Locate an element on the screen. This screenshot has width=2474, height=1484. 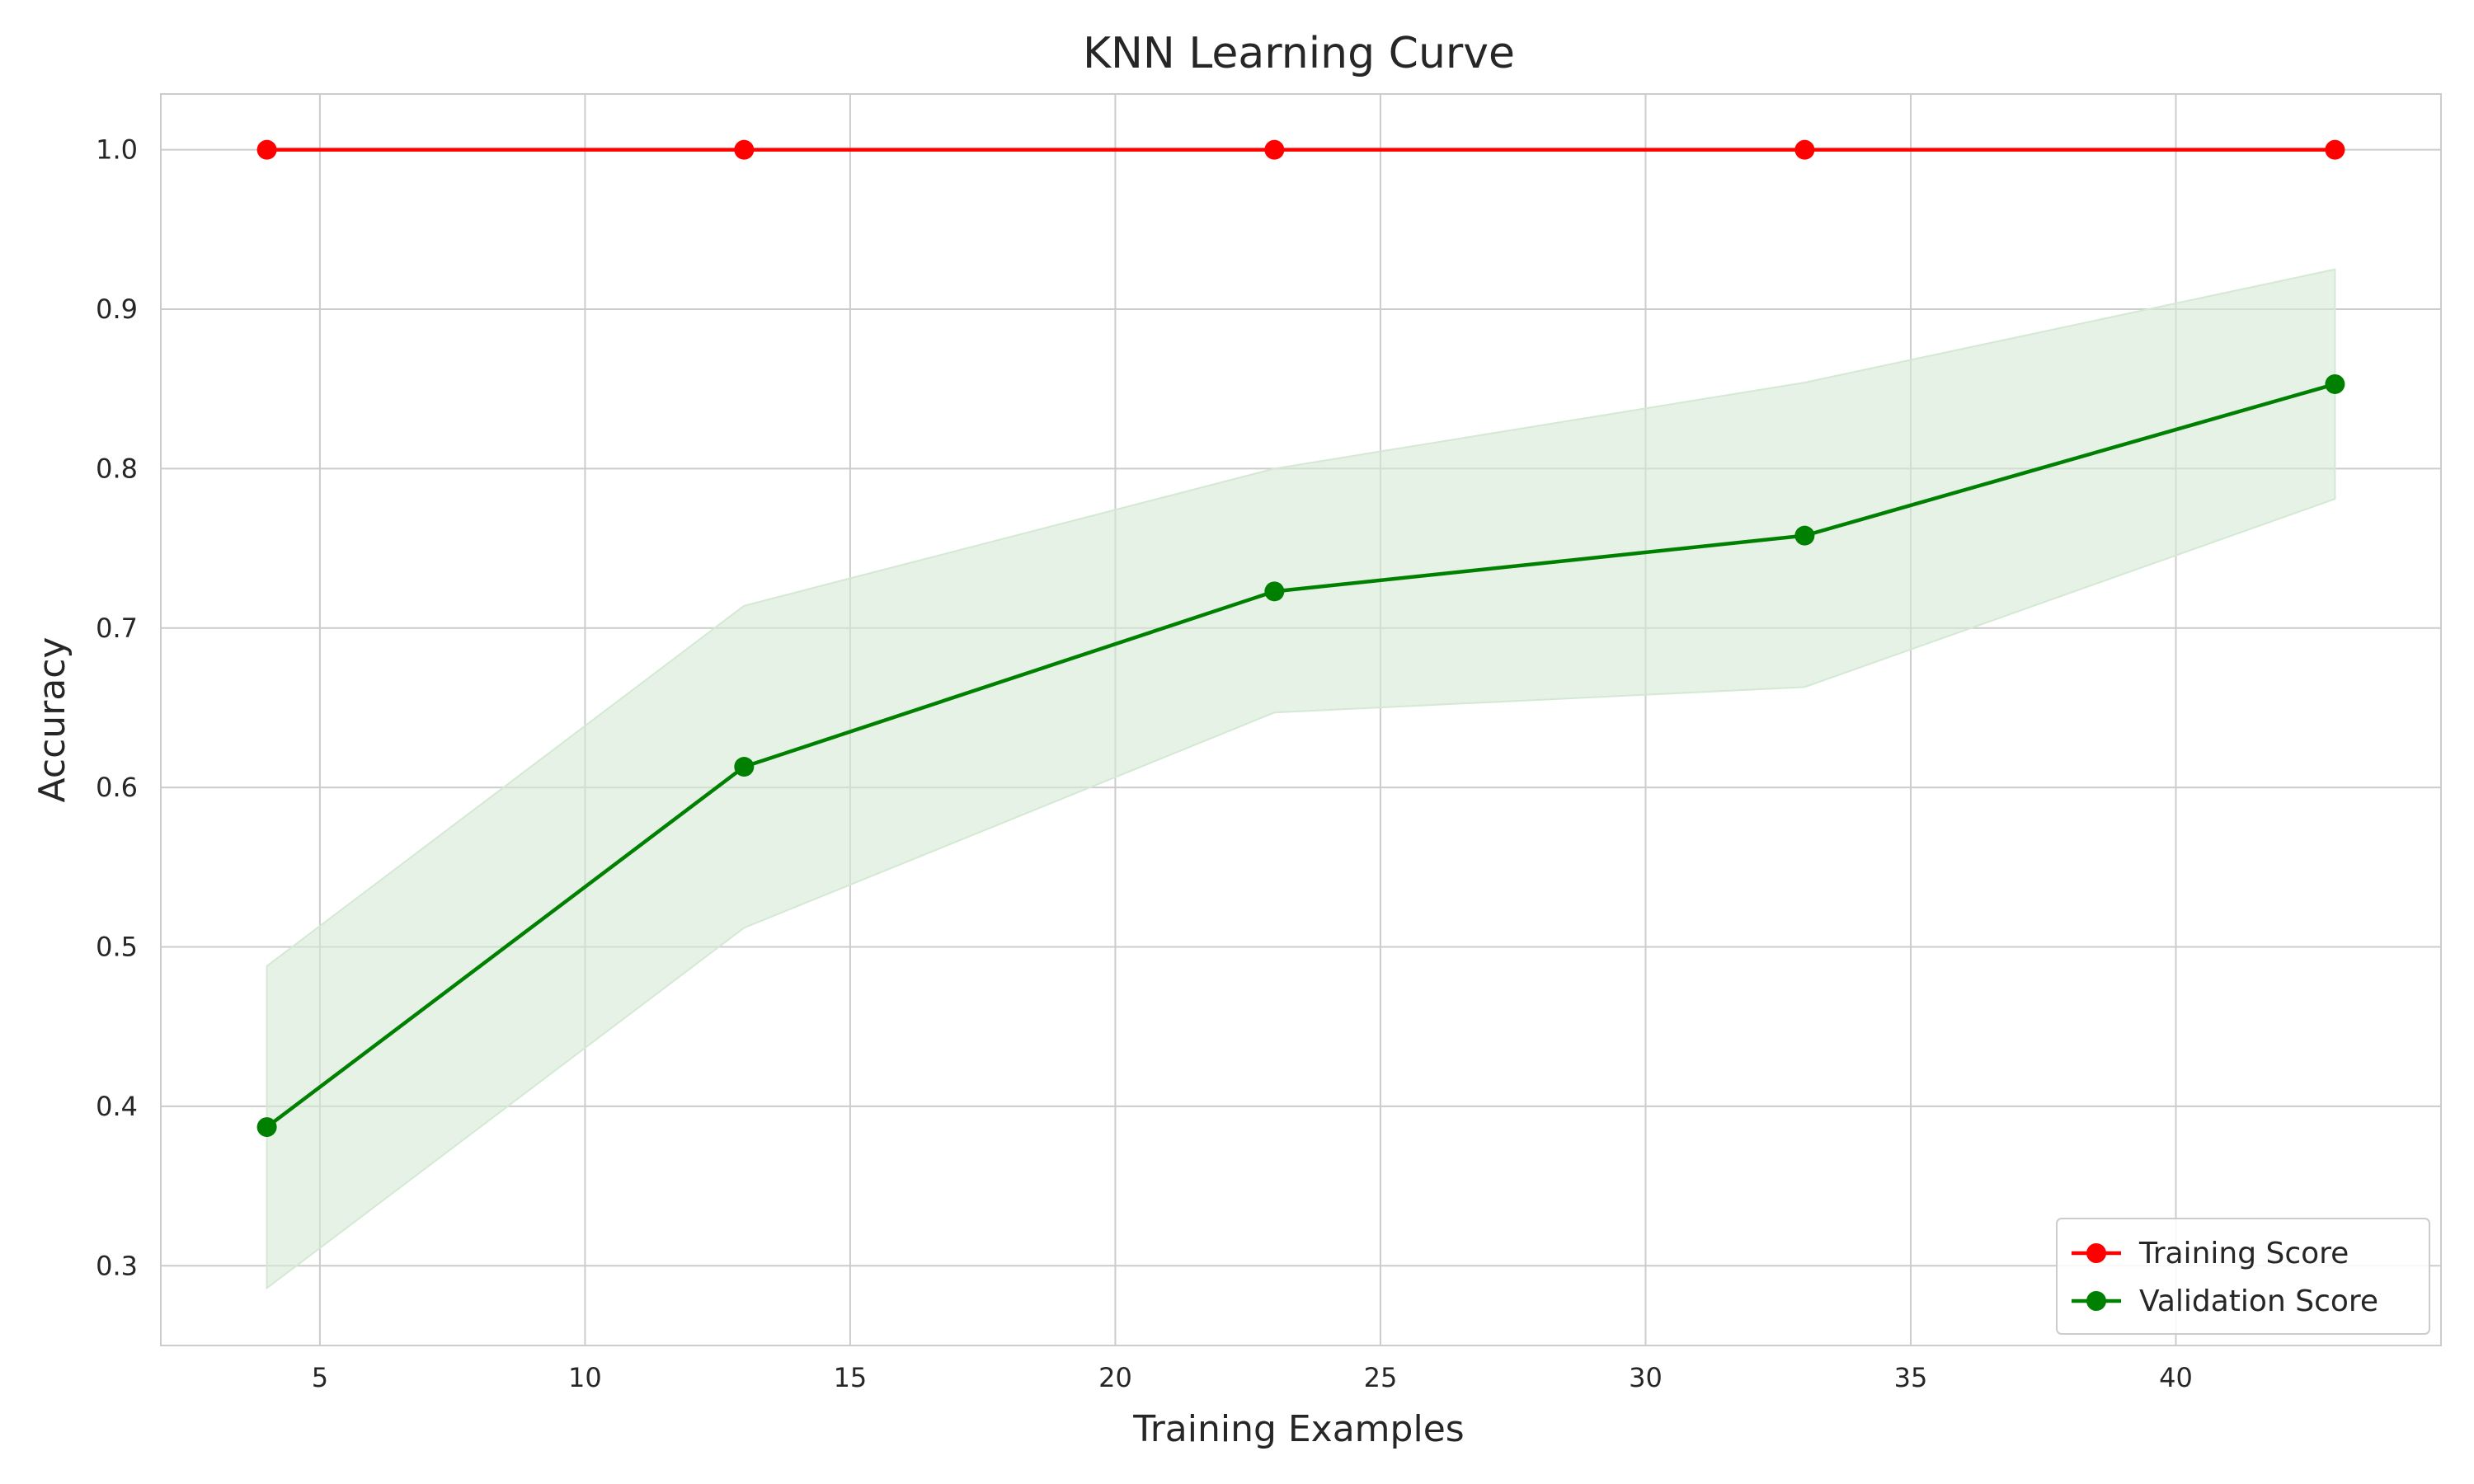
legend-label: Training Score is located at coordinates (2243, 1253).